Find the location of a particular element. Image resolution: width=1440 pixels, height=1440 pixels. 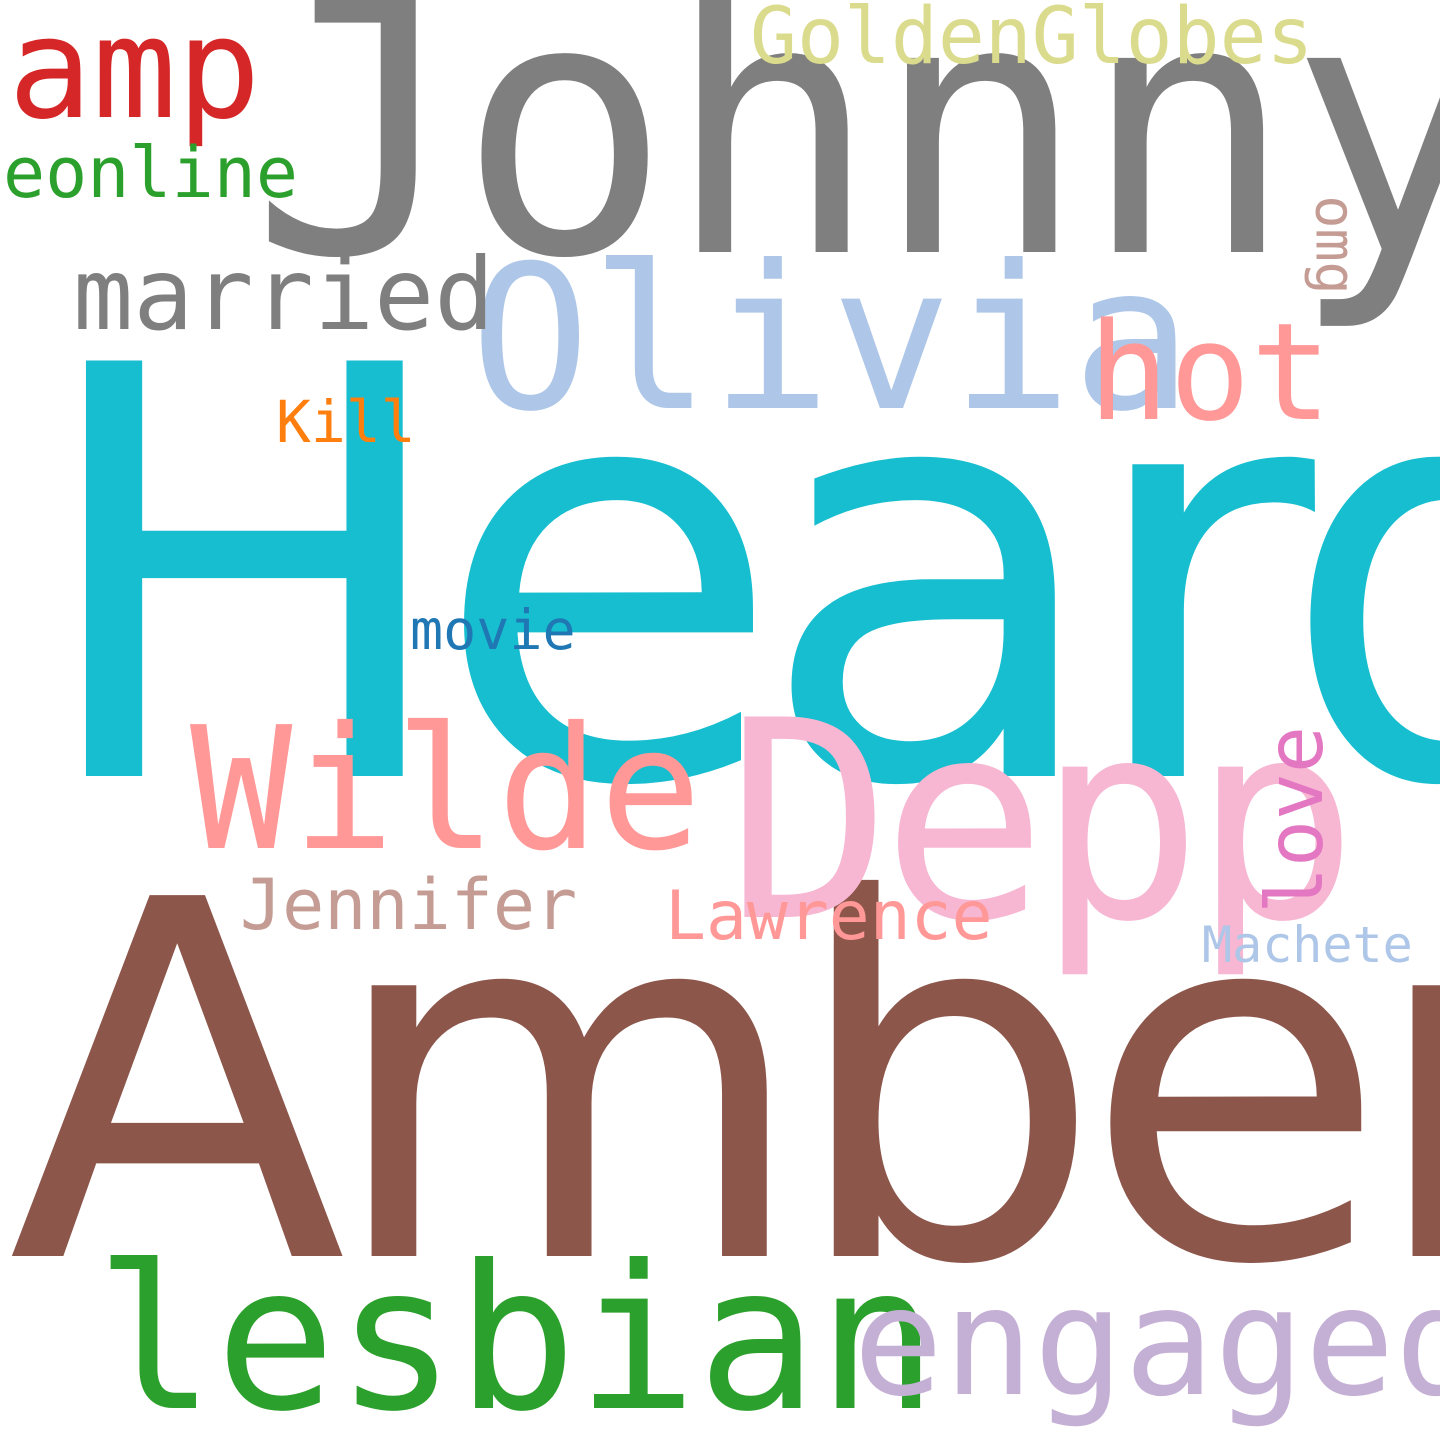

word-jennifer: Jennifer is located at coordinates (409, 905).